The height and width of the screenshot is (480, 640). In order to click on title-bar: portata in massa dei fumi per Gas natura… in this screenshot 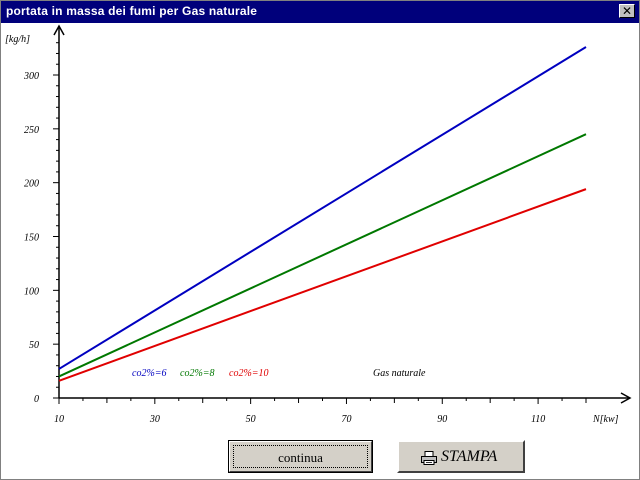, I will do `click(320, 12)`.